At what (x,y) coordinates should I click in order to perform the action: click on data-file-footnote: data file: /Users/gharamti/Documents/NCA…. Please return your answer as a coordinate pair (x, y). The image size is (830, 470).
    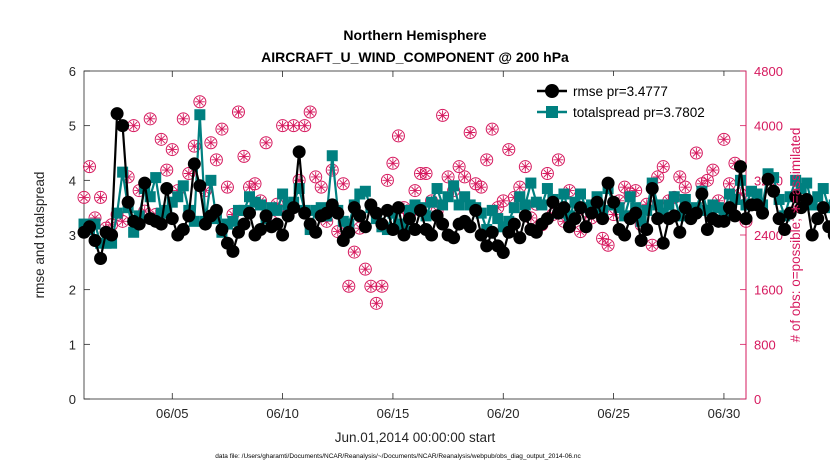
    Looking at the image, I should click on (398, 456).